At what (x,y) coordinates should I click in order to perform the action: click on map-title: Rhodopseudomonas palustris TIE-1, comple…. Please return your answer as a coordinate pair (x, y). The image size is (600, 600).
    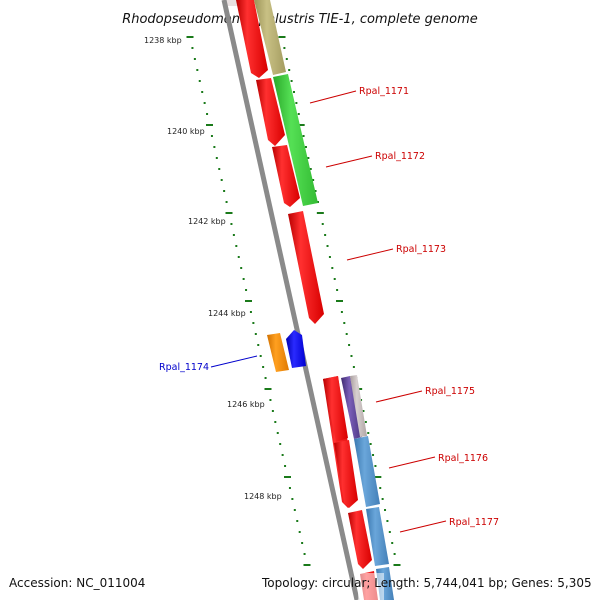
    Looking at the image, I should click on (300, 19).